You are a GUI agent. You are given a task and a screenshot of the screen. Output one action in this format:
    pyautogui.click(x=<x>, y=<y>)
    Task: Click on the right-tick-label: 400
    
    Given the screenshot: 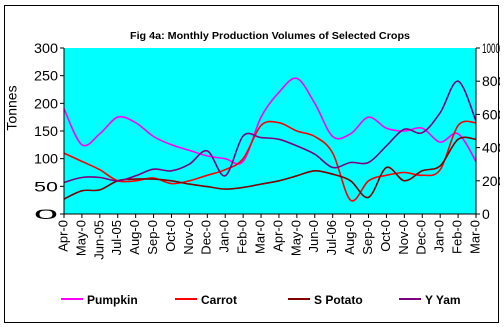 What is the action you would take?
    pyautogui.click(x=491, y=148)
    